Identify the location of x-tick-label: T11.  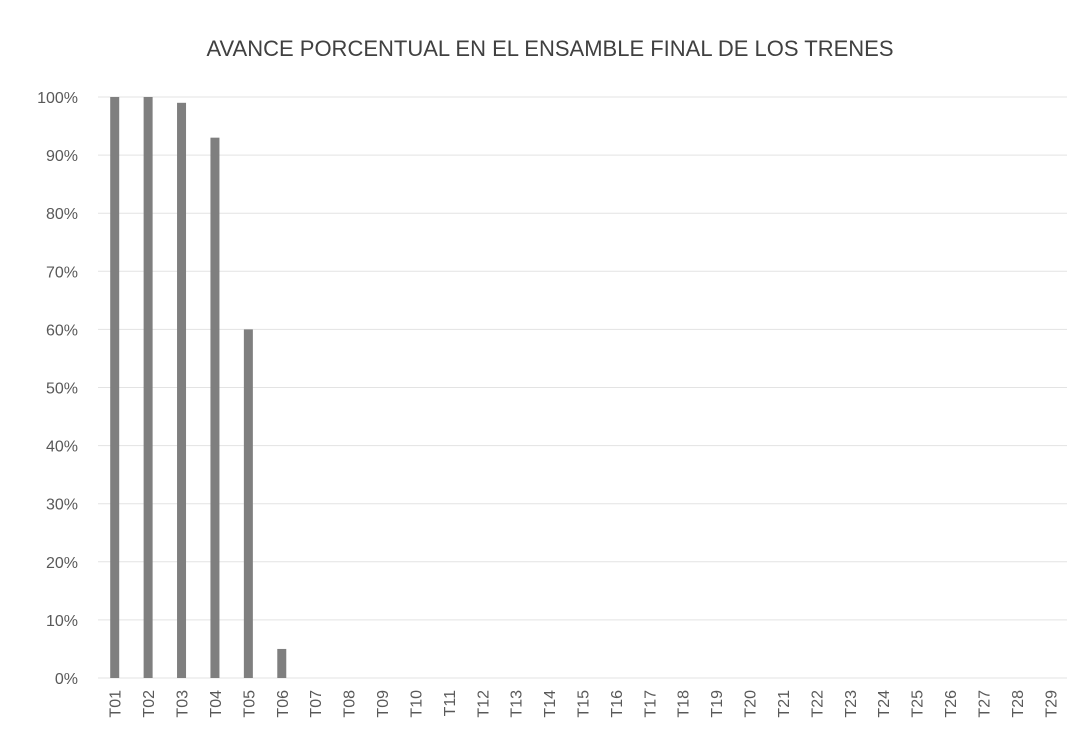
(450, 703).